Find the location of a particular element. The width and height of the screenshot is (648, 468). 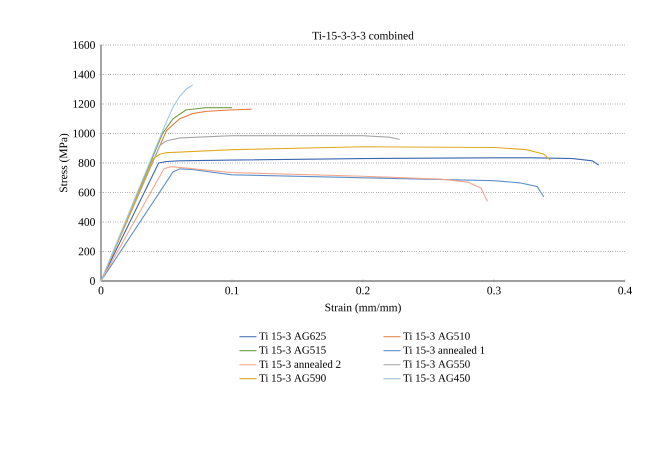

y-axis-title: Stress (MPa) is located at coordinates (64, 163).